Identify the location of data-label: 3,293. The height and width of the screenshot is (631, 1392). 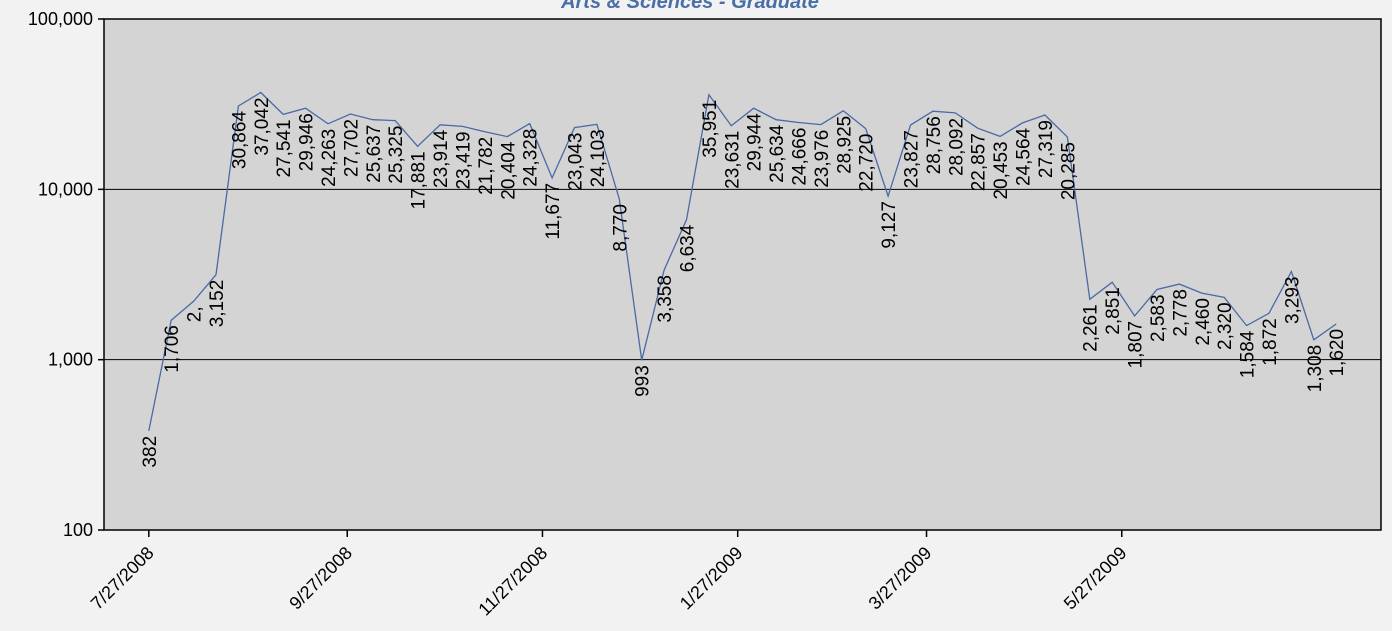
(1292, 301).